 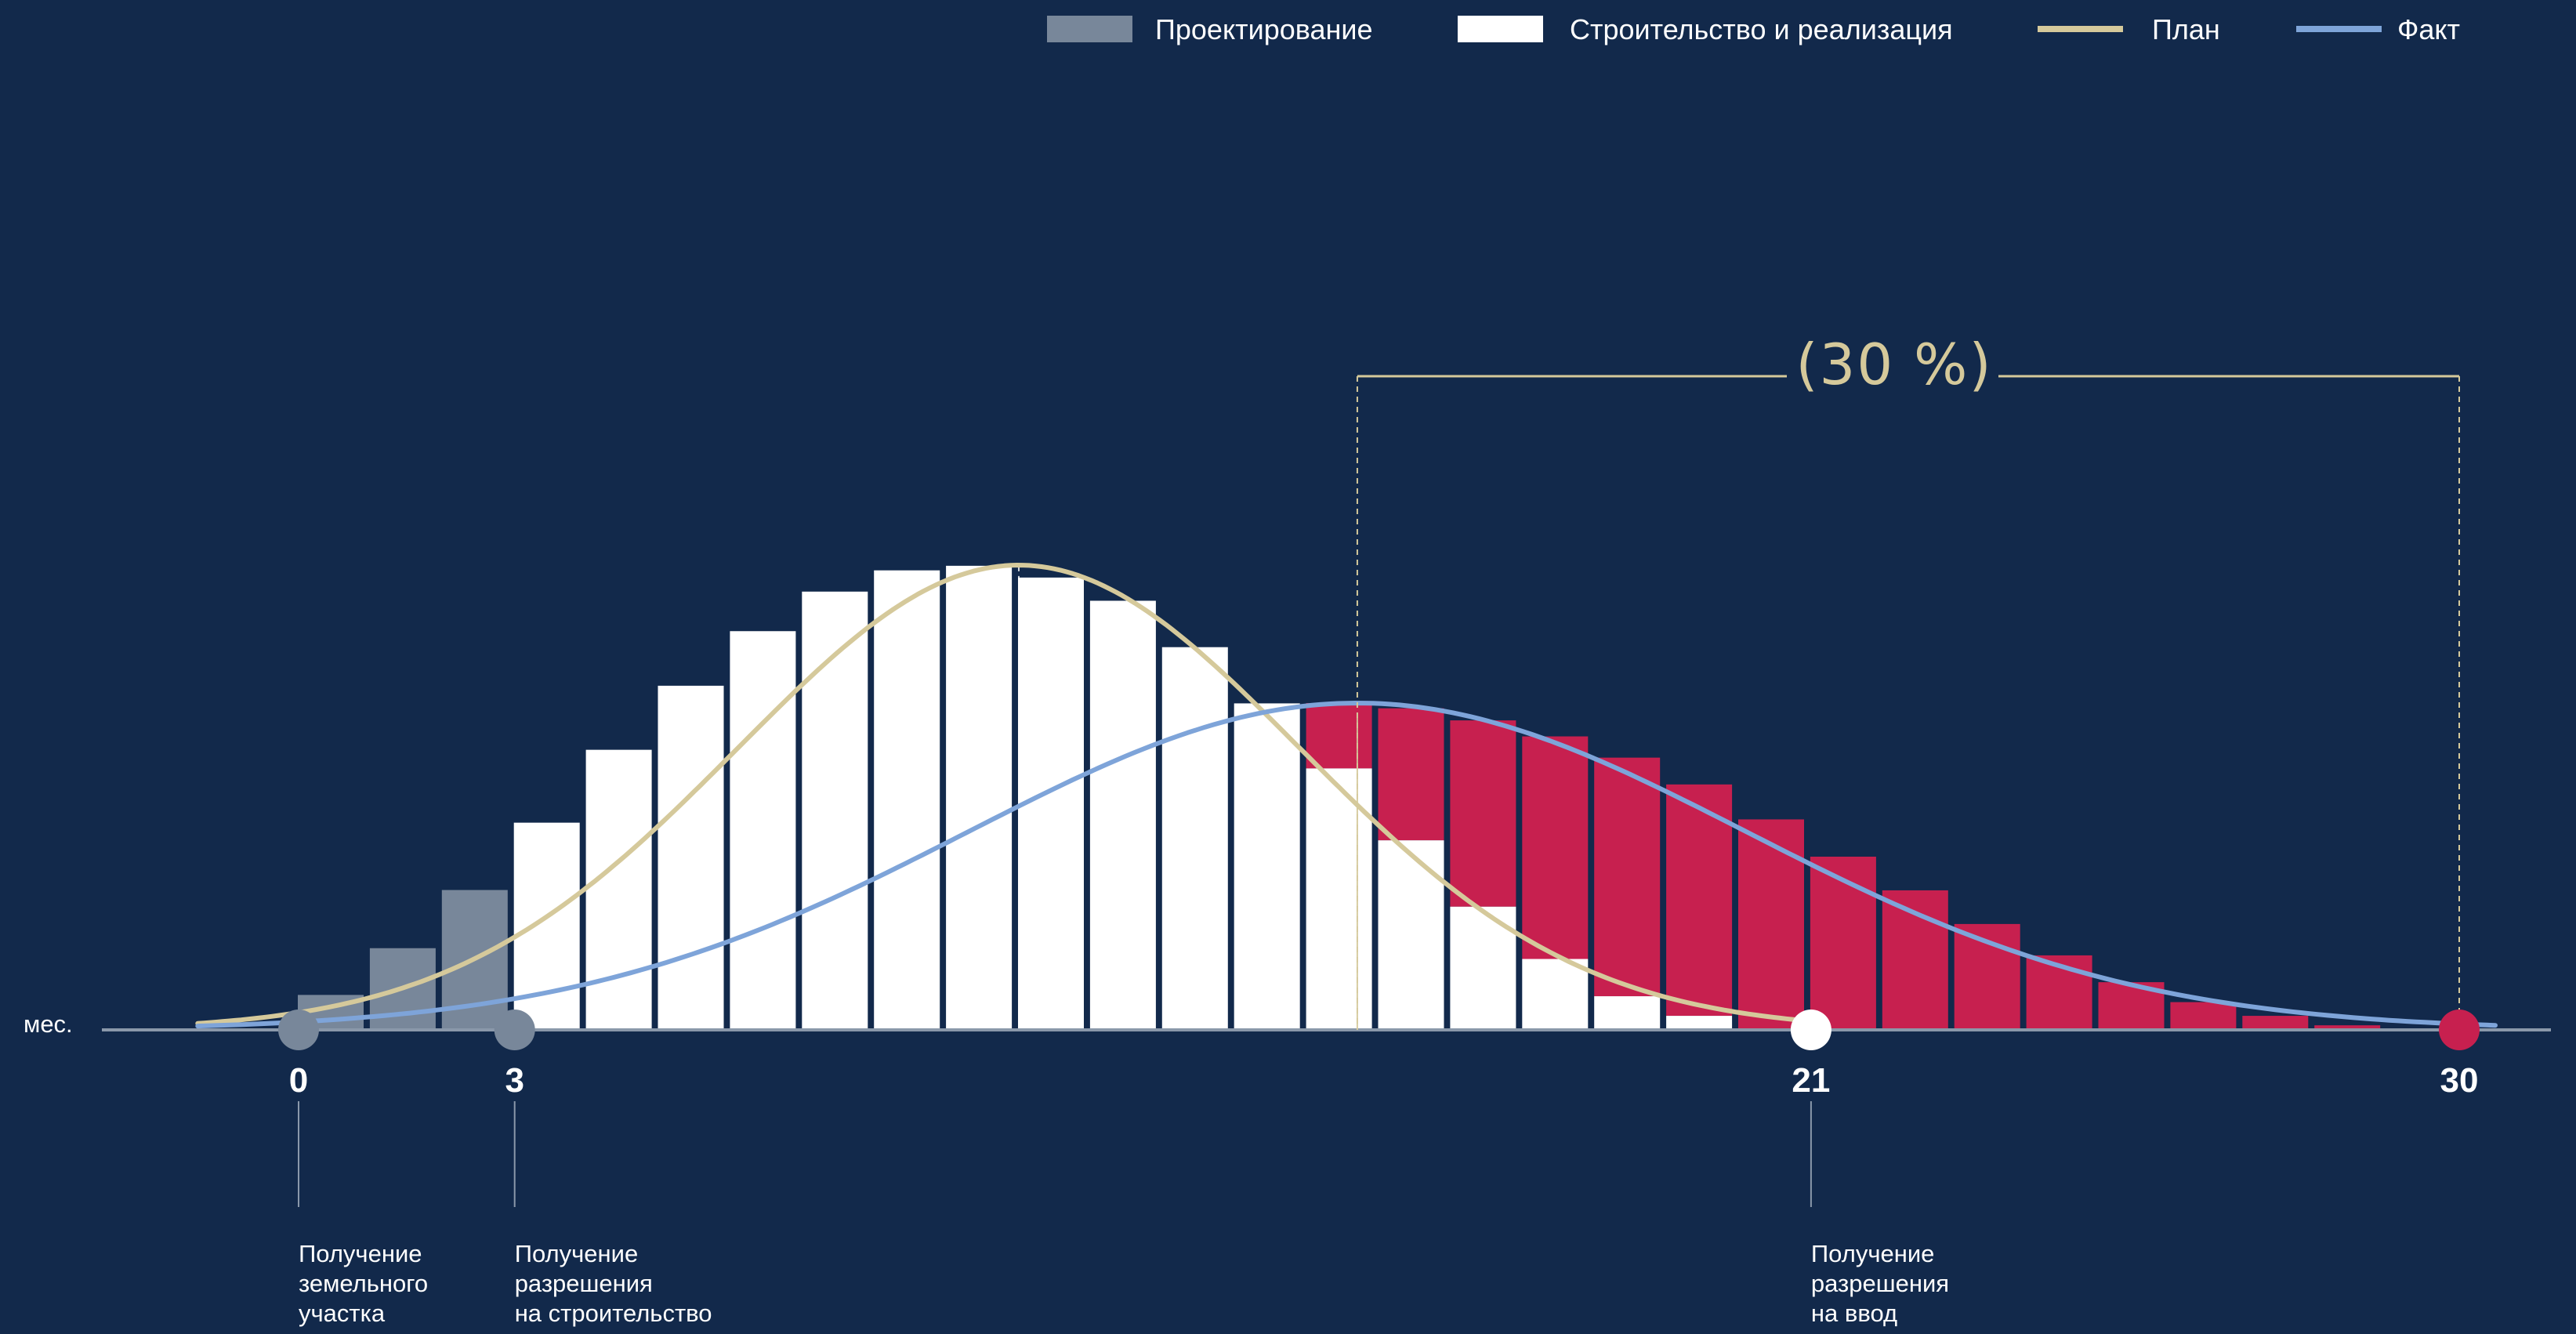 I want to click on milestone-markers-group, so click(x=1379, y=1030).